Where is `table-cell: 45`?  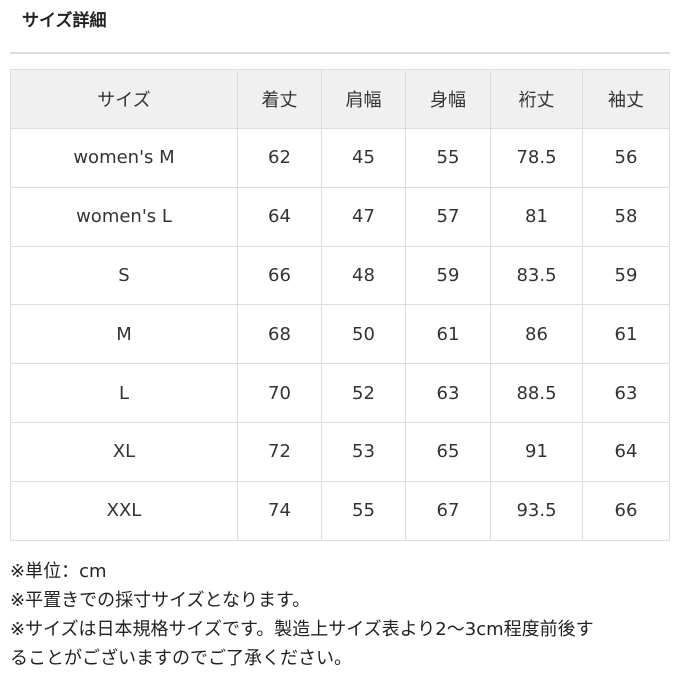
table-cell: 45 is located at coordinates (363, 158).